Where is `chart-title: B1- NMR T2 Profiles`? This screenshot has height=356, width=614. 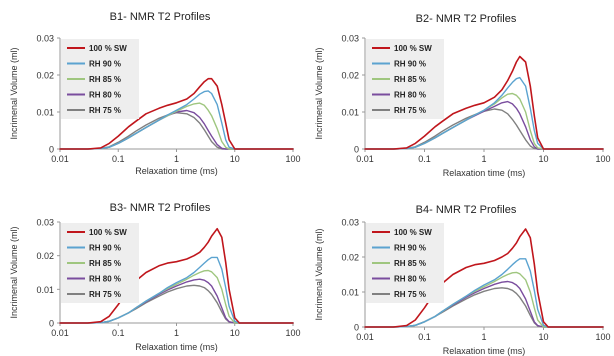 chart-title: B1- NMR T2 Profiles is located at coordinates (160, 17).